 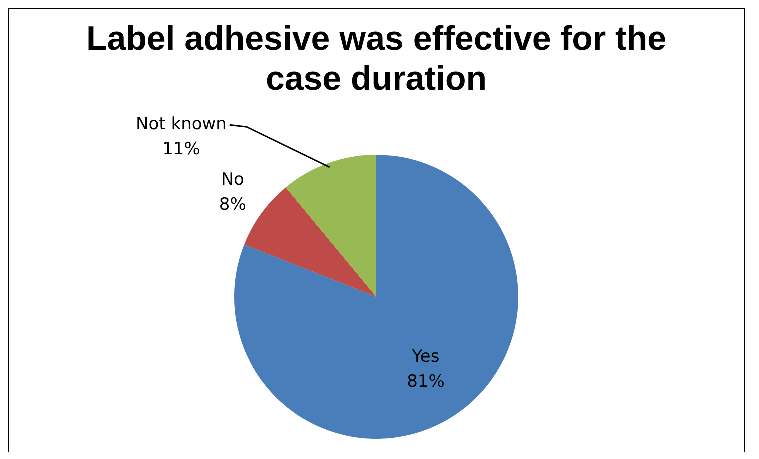 I want to click on chart-title: Label adhesive was effective for the case duration, so click(x=376, y=59).